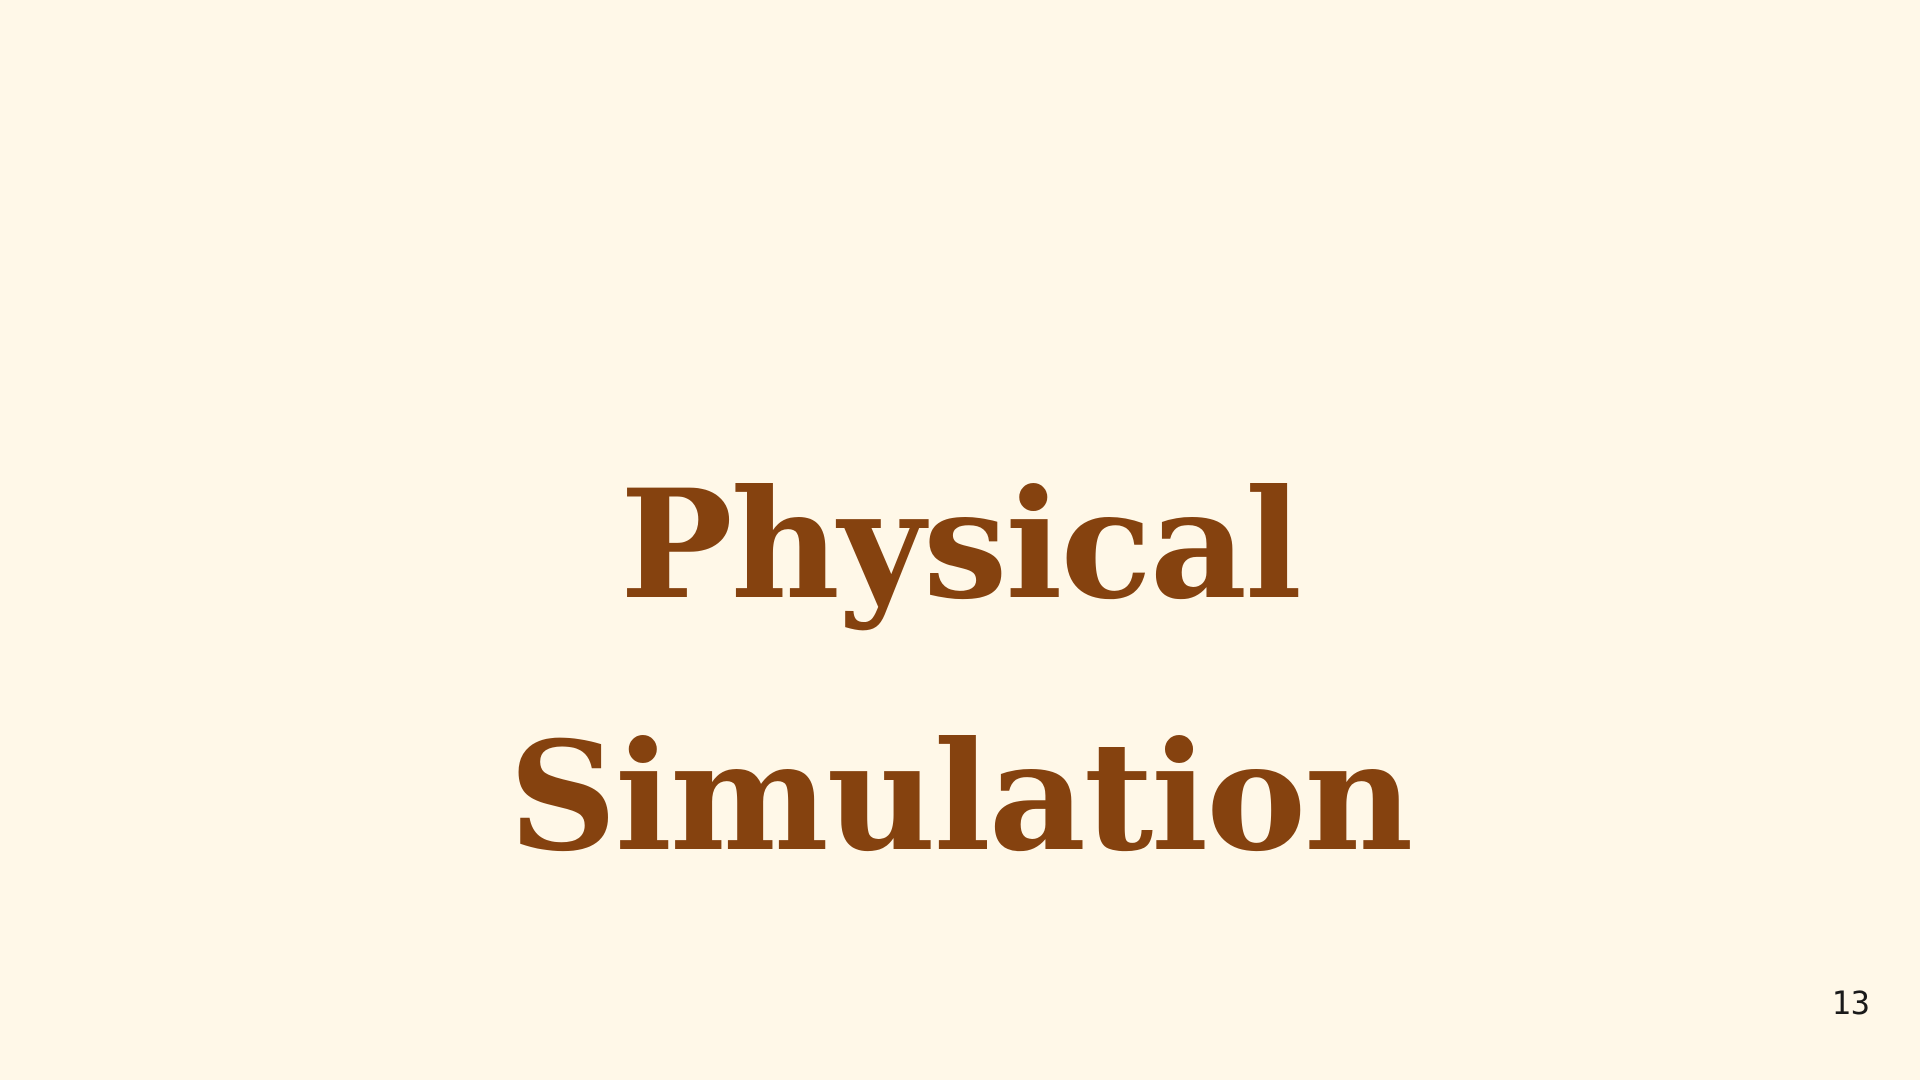 Image resolution: width=1920 pixels, height=1080 pixels. What do you see at coordinates (1850, 1003) in the screenshot?
I see `page-number: 13` at bounding box center [1850, 1003].